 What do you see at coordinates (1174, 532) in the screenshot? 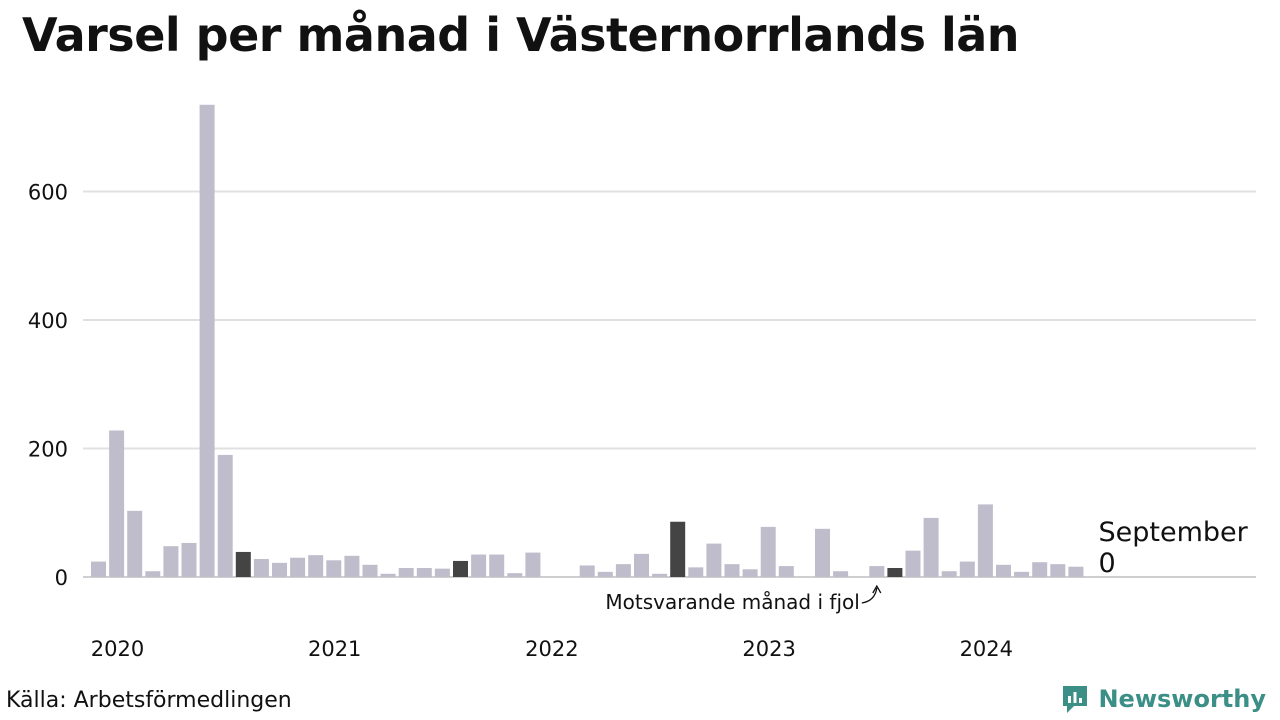
I see `last-month-label: September` at bounding box center [1174, 532].